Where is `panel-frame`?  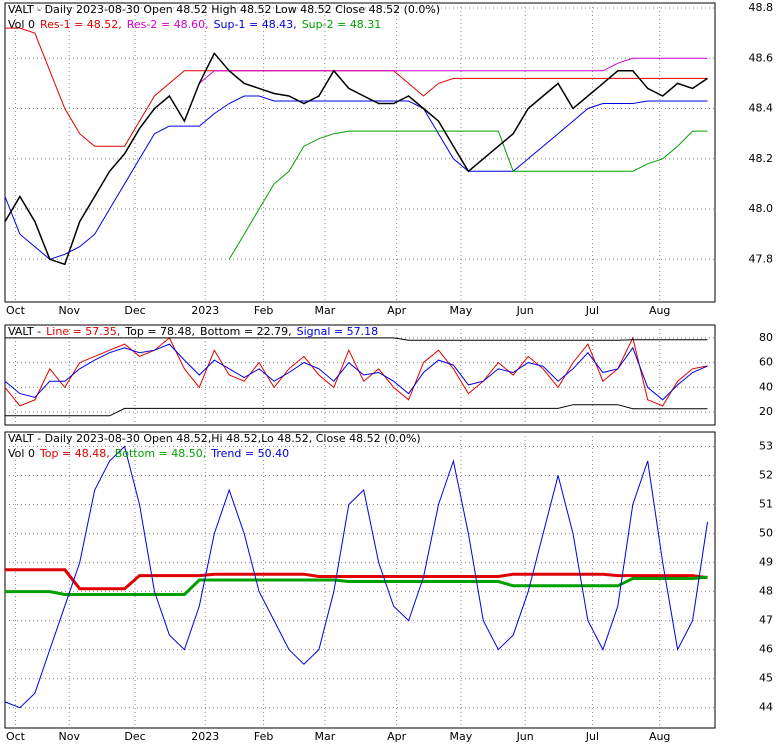
panel-frame is located at coordinates (360, 375).